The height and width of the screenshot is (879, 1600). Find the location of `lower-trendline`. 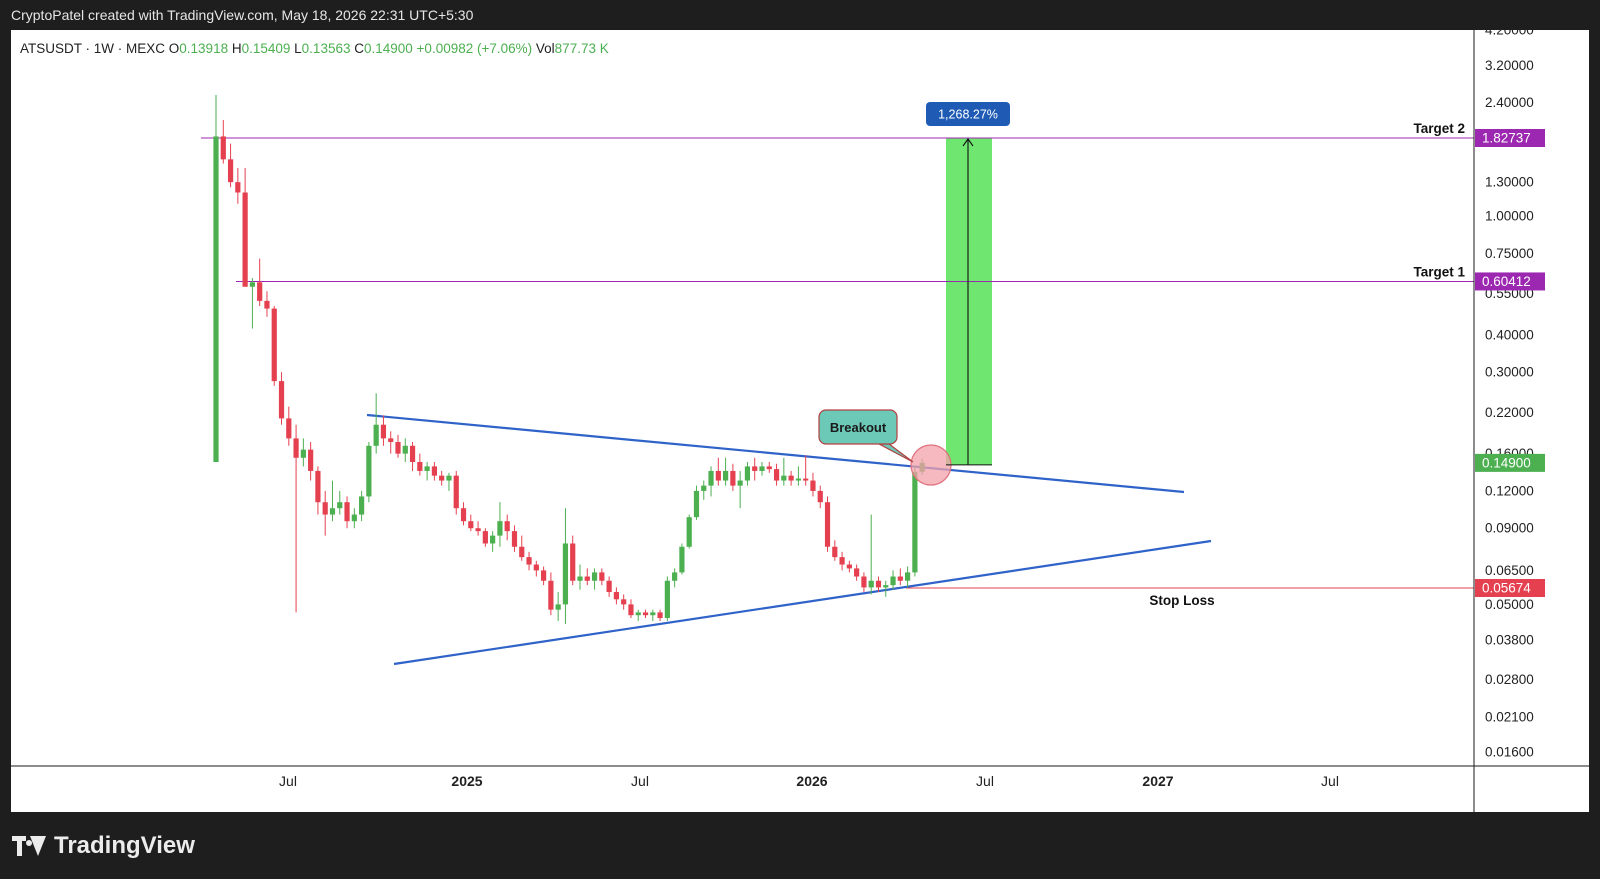

lower-trendline is located at coordinates (802, 602).